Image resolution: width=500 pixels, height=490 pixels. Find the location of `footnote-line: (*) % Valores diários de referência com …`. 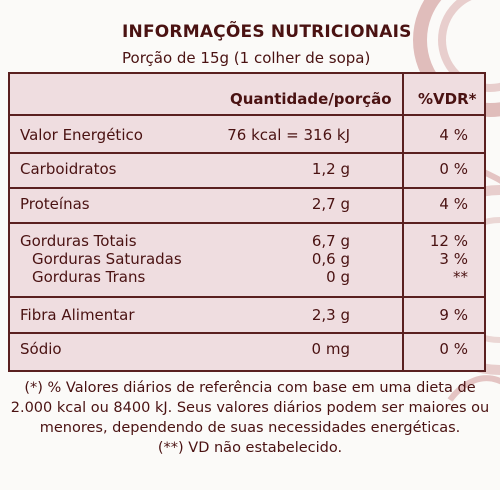

footnote-line: (*) % Valores diários de referência com … is located at coordinates (250, 388).